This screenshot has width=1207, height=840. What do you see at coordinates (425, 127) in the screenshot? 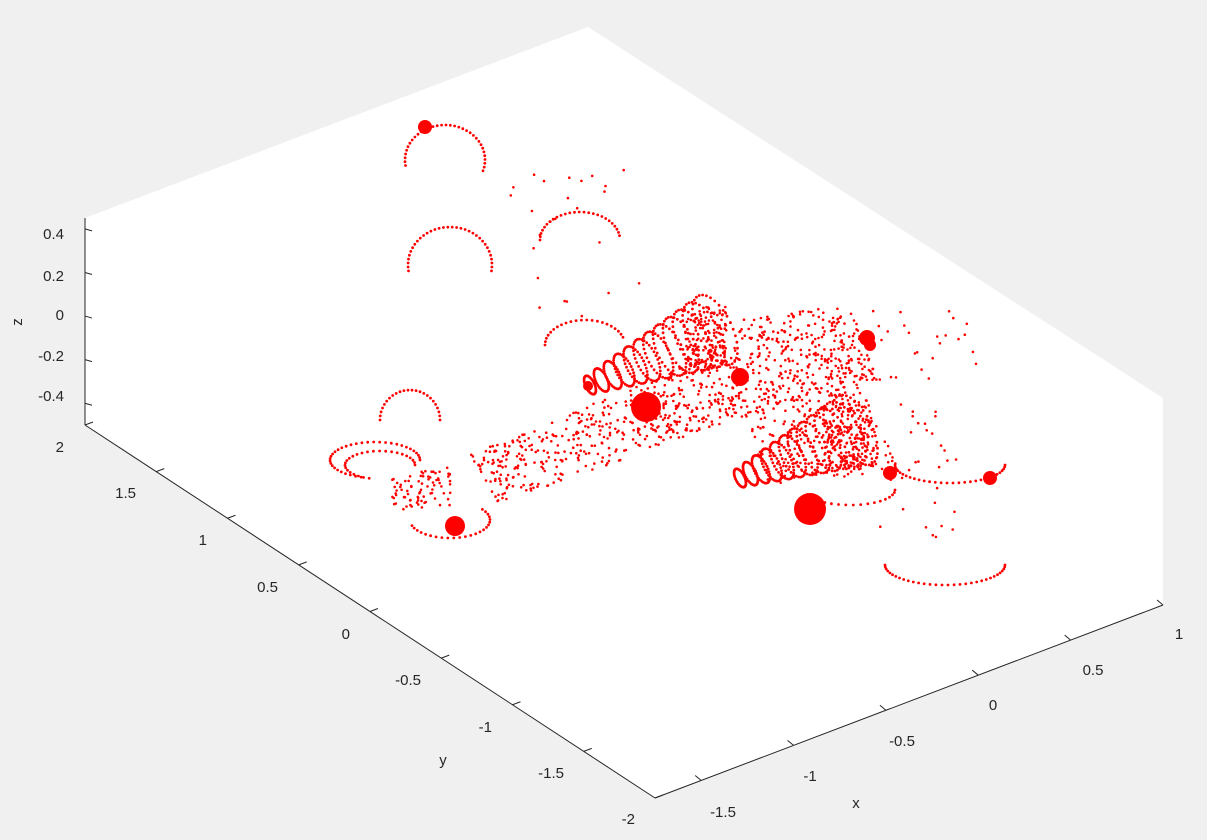
I see `scatter-point-cluster` at bounding box center [425, 127].